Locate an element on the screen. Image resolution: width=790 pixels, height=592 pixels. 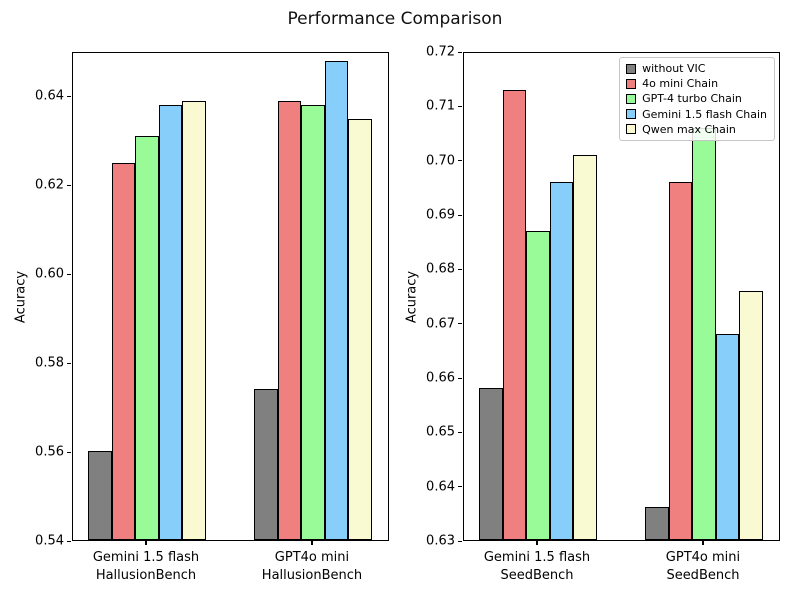
legend-entry: GPT-4 turbo Chain is located at coordinates (696, 98).